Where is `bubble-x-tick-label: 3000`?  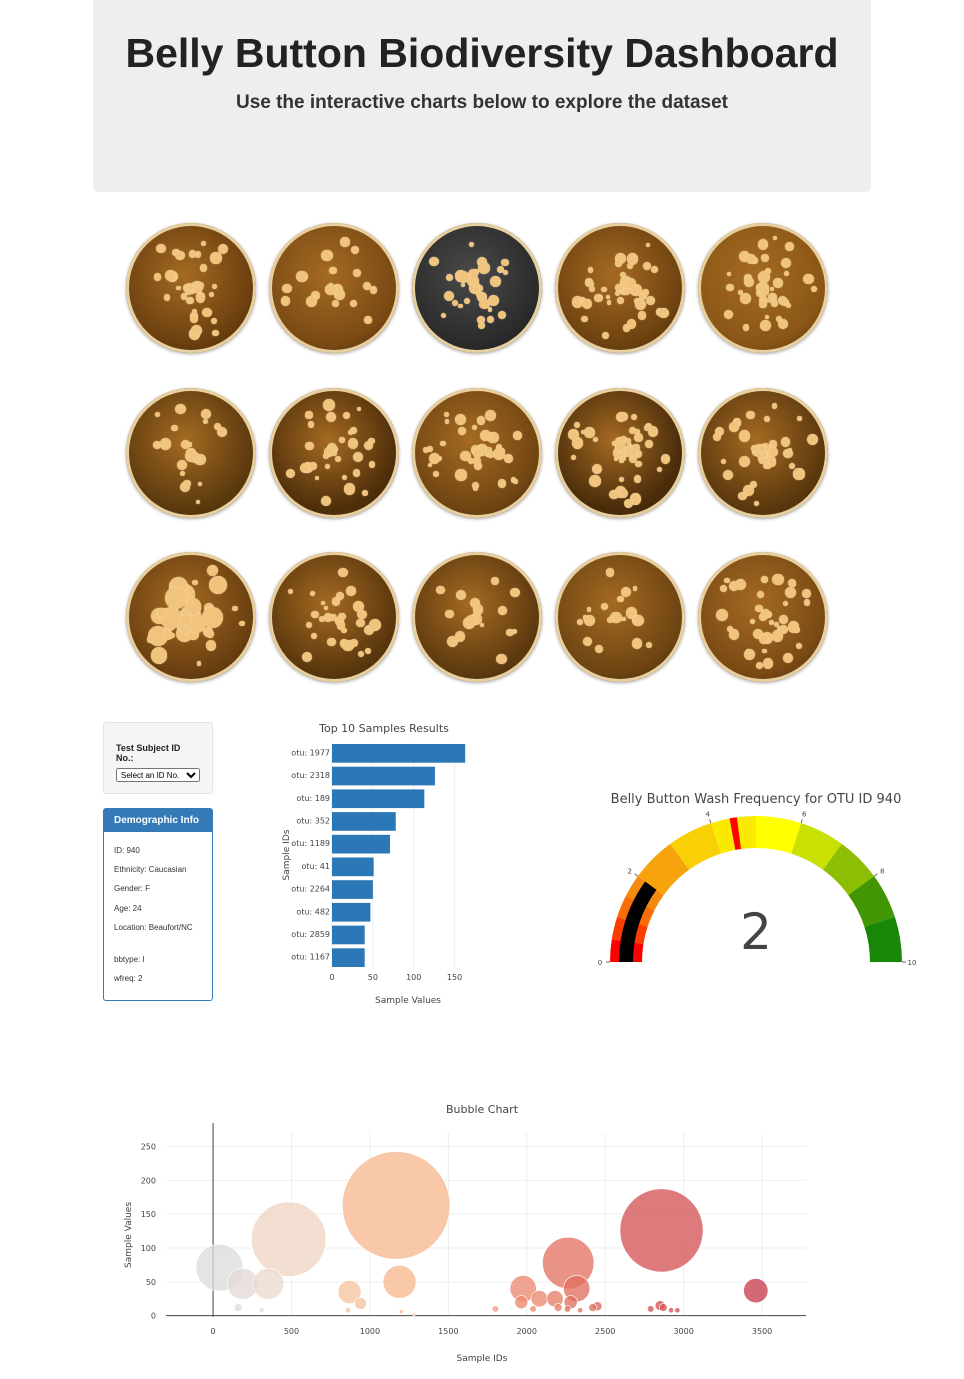
bubble-x-tick-label: 3000 is located at coordinates (683, 1331).